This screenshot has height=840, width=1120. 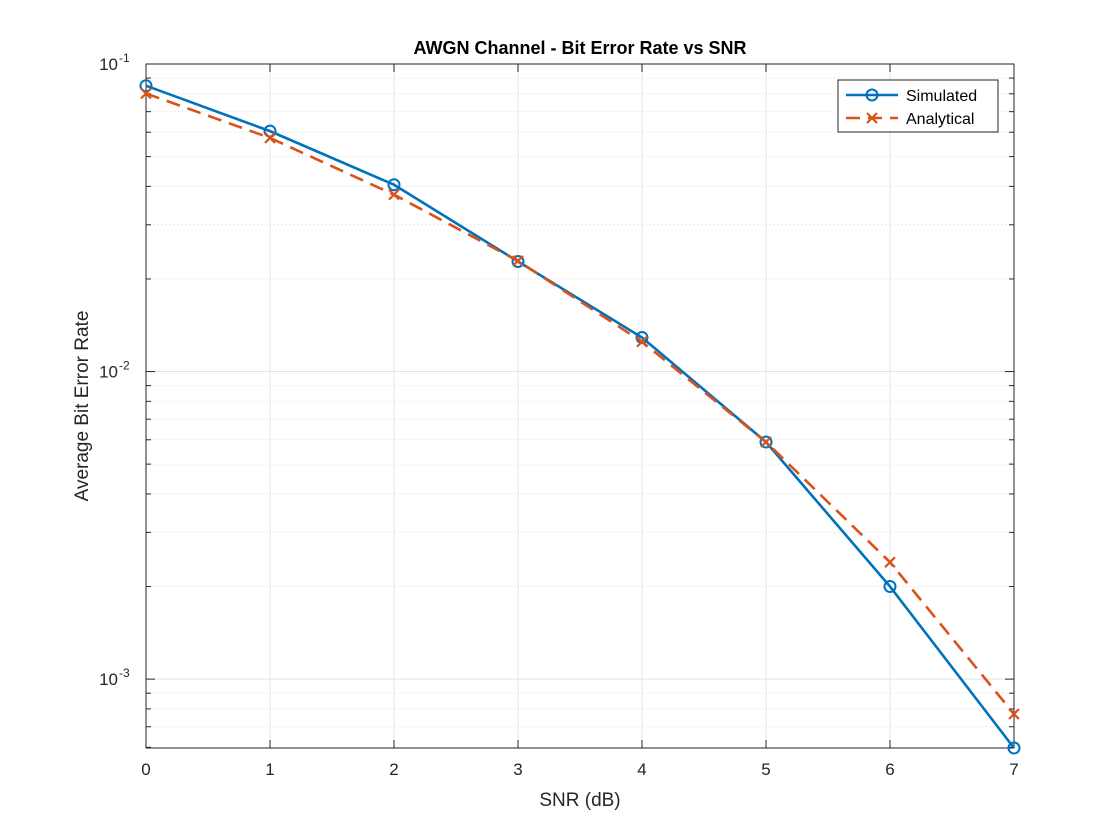 What do you see at coordinates (765, 769) in the screenshot?
I see `x-tick-label: 5` at bounding box center [765, 769].